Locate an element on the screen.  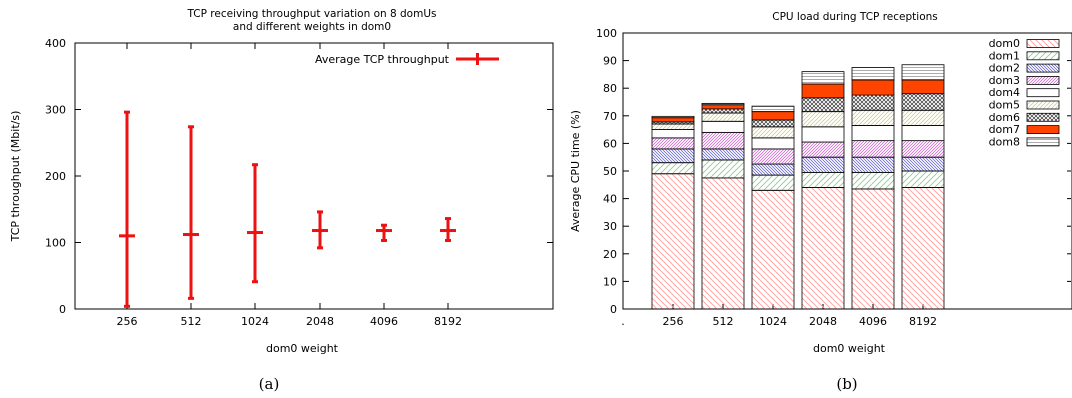
chart-b-y-tick-label: 80 is located at coordinates (610, 88).